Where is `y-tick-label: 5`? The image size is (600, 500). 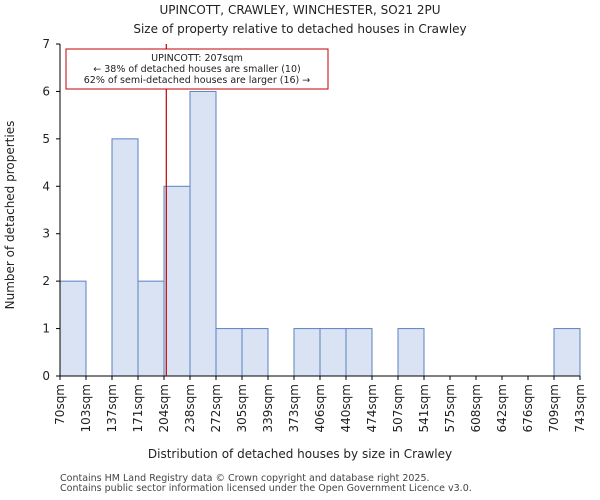
y-tick-label: 5 is located at coordinates (46, 139).